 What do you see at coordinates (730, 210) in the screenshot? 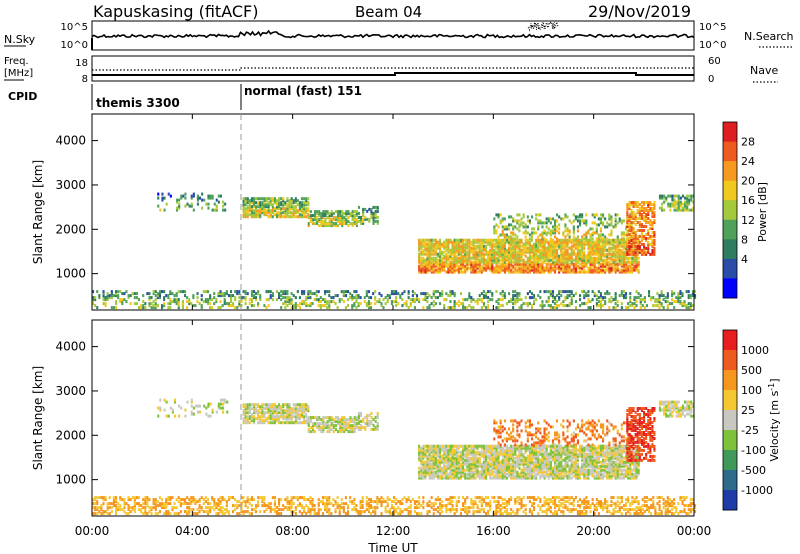
I see `colorbar-segment` at bounding box center [730, 210].